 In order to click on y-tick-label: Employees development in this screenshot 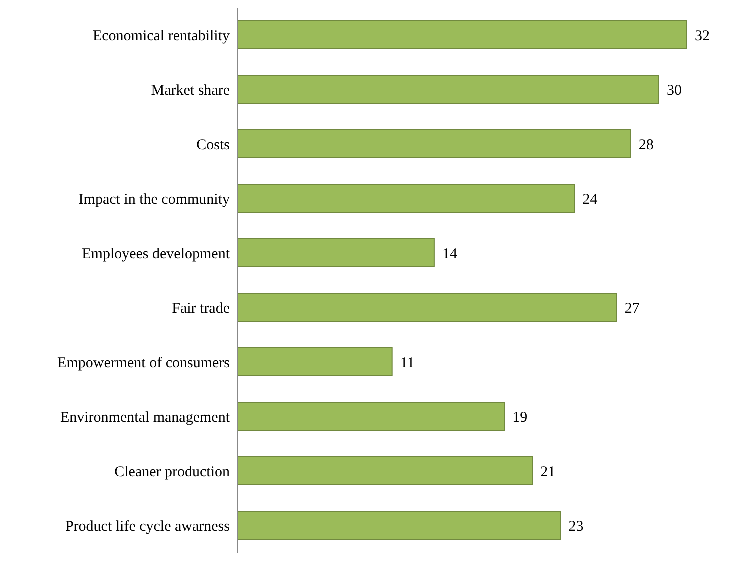, I will do `click(156, 254)`.